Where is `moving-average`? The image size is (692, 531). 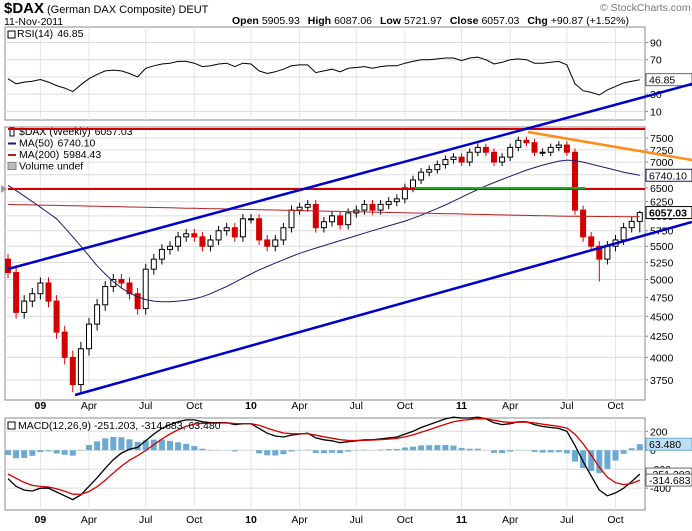
moving-average is located at coordinates (323, 210).